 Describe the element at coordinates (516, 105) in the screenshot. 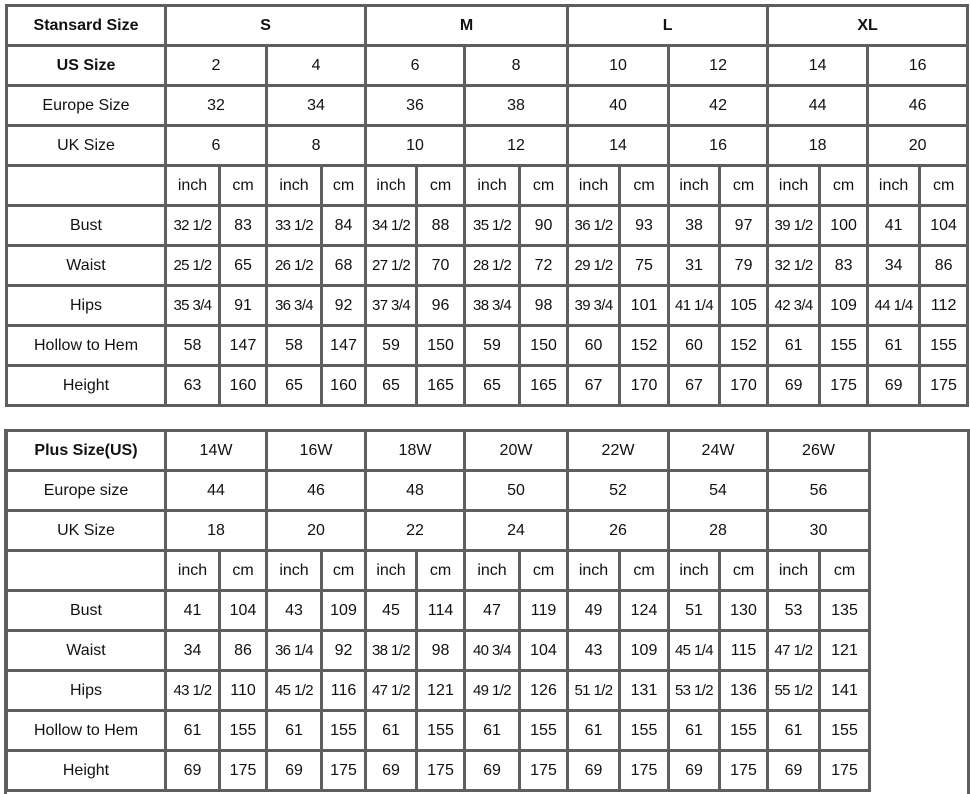

I see `size-value: 38` at that location.